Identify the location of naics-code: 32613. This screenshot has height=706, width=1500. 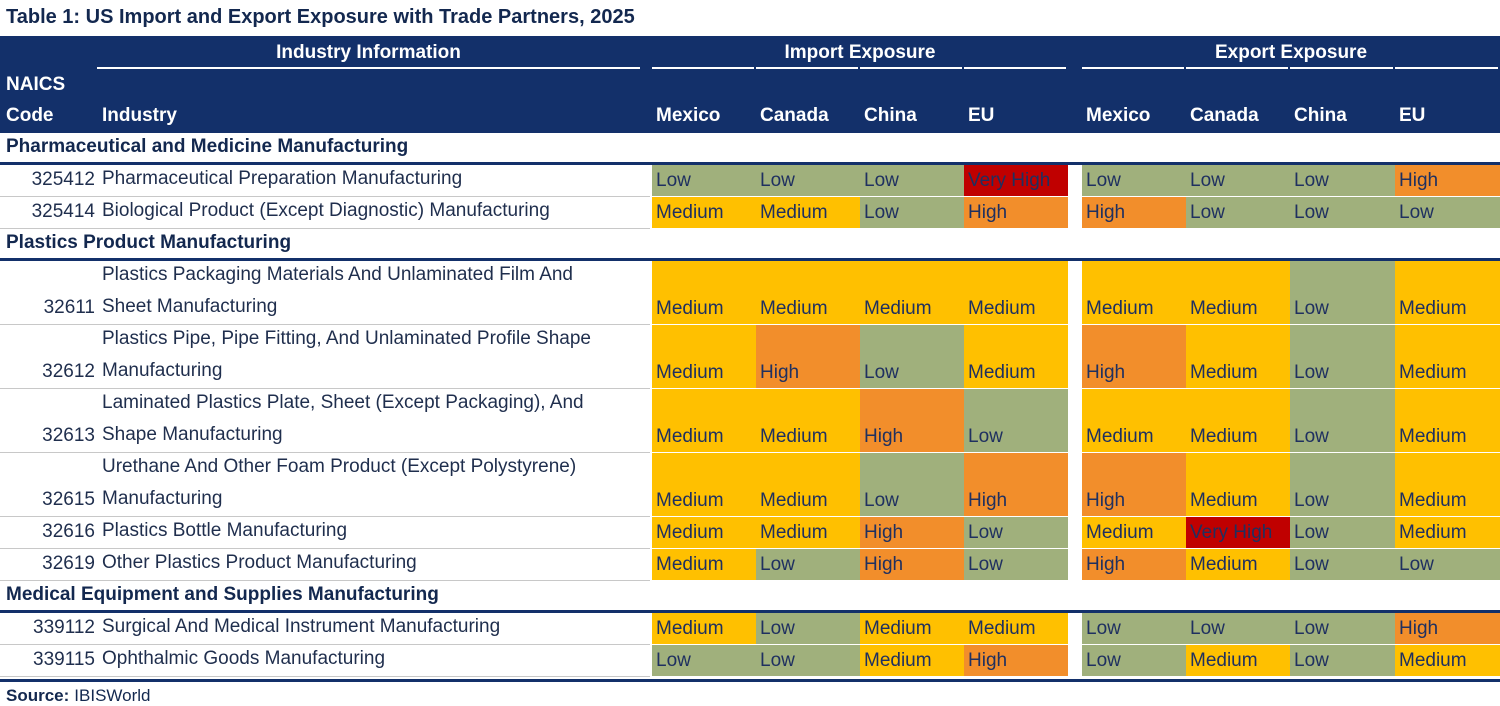
(68, 435).